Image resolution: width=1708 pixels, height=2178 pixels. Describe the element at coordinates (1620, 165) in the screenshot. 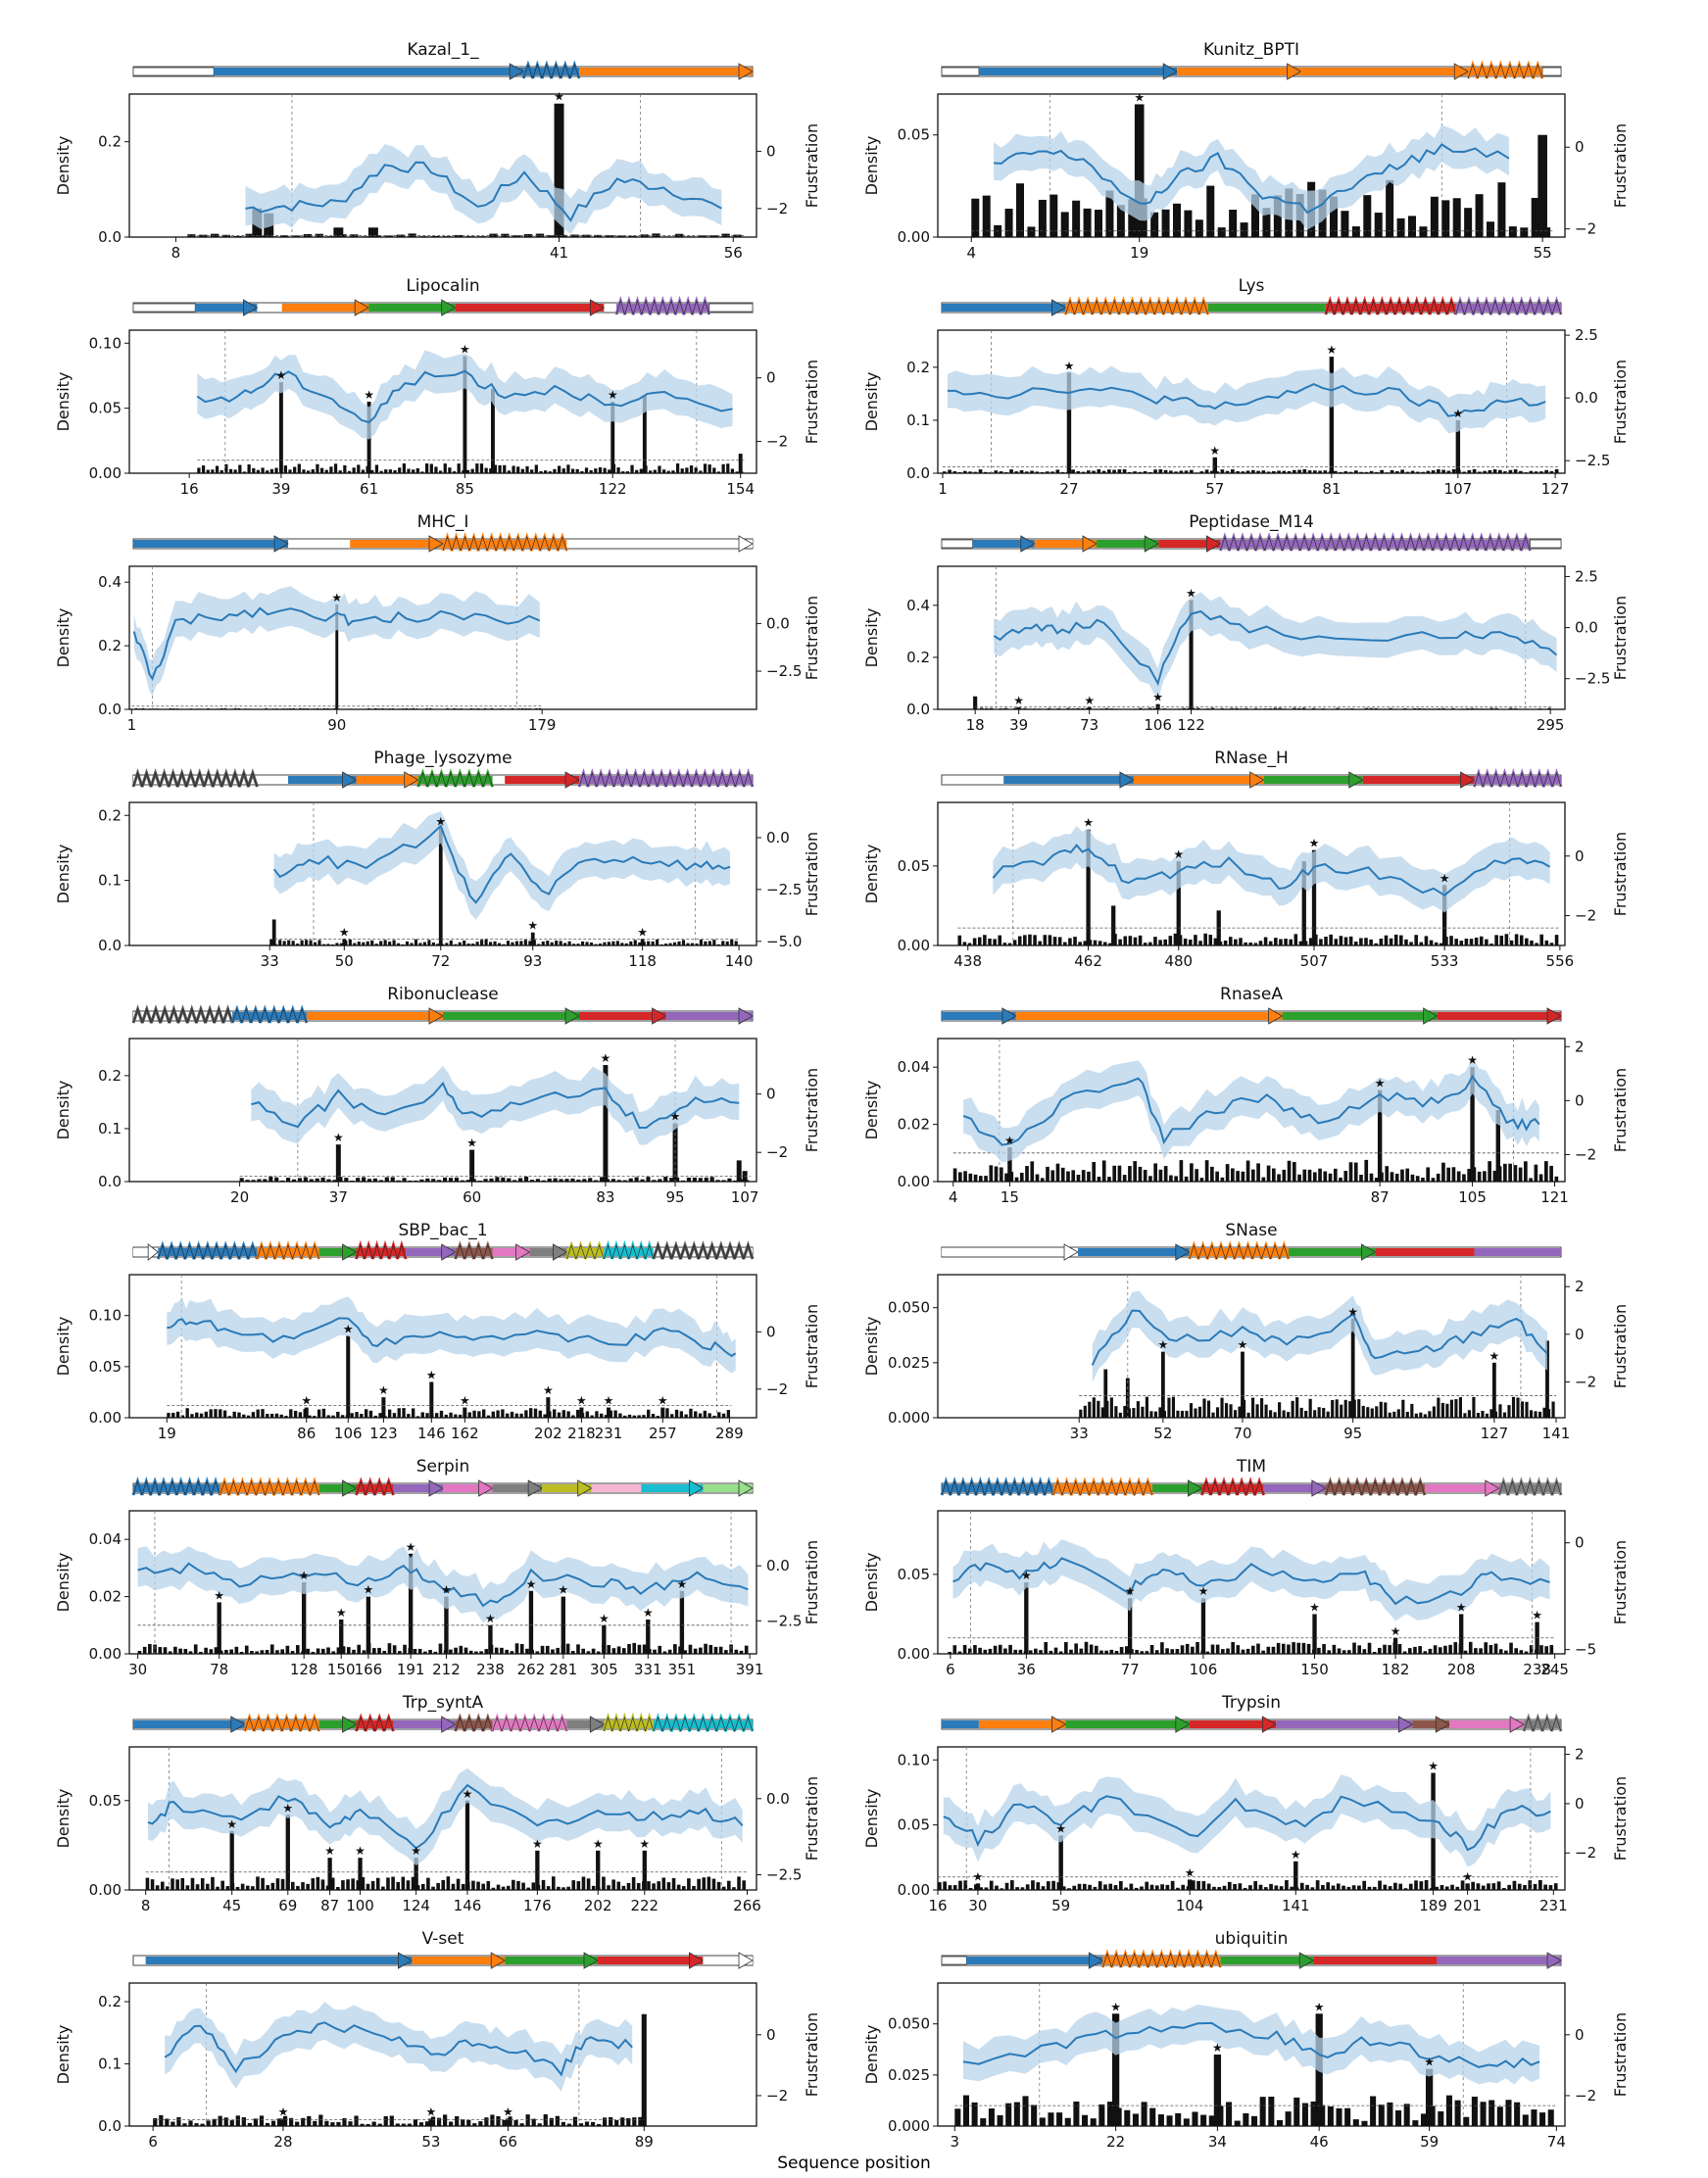

I see `frustration-axis-label: Frustration` at that location.